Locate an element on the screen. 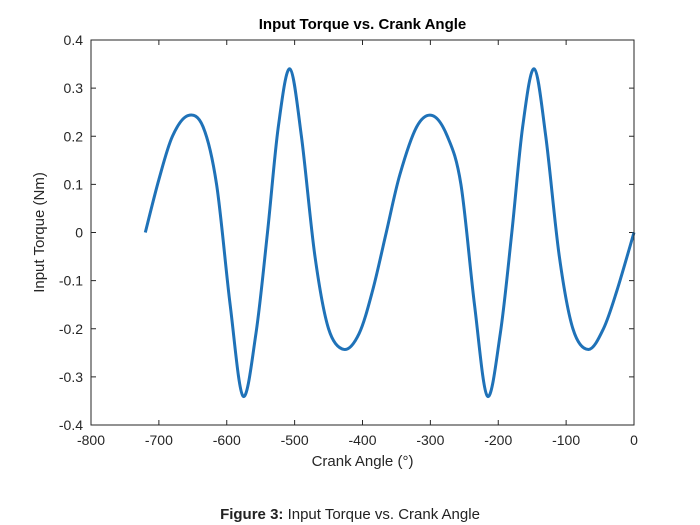 This screenshot has height=525, width=700. y-tick-label: 0.3 is located at coordinates (74, 88).